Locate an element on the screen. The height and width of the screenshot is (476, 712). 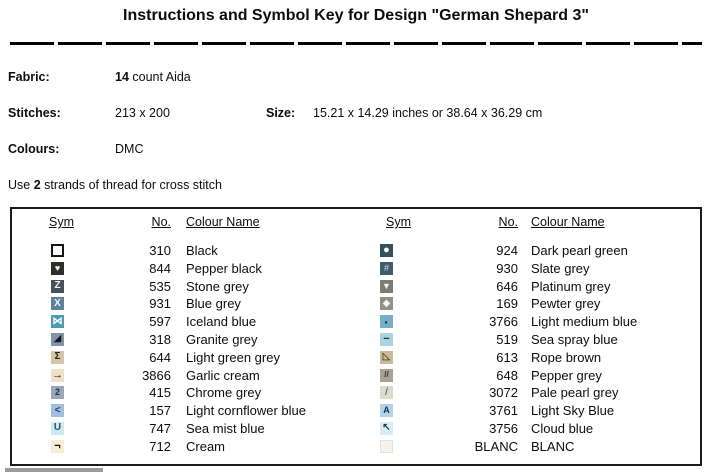
symbol-glyph: ▼ is located at coordinates (386, 285).